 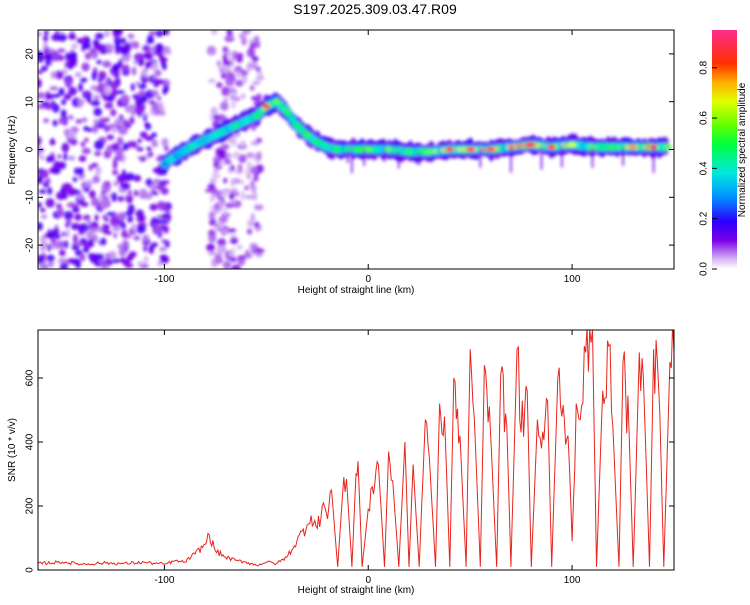 What do you see at coordinates (30, 197) in the screenshot?
I see `spectrogram-y-tick-label: -10` at bounding box center [30, 197].